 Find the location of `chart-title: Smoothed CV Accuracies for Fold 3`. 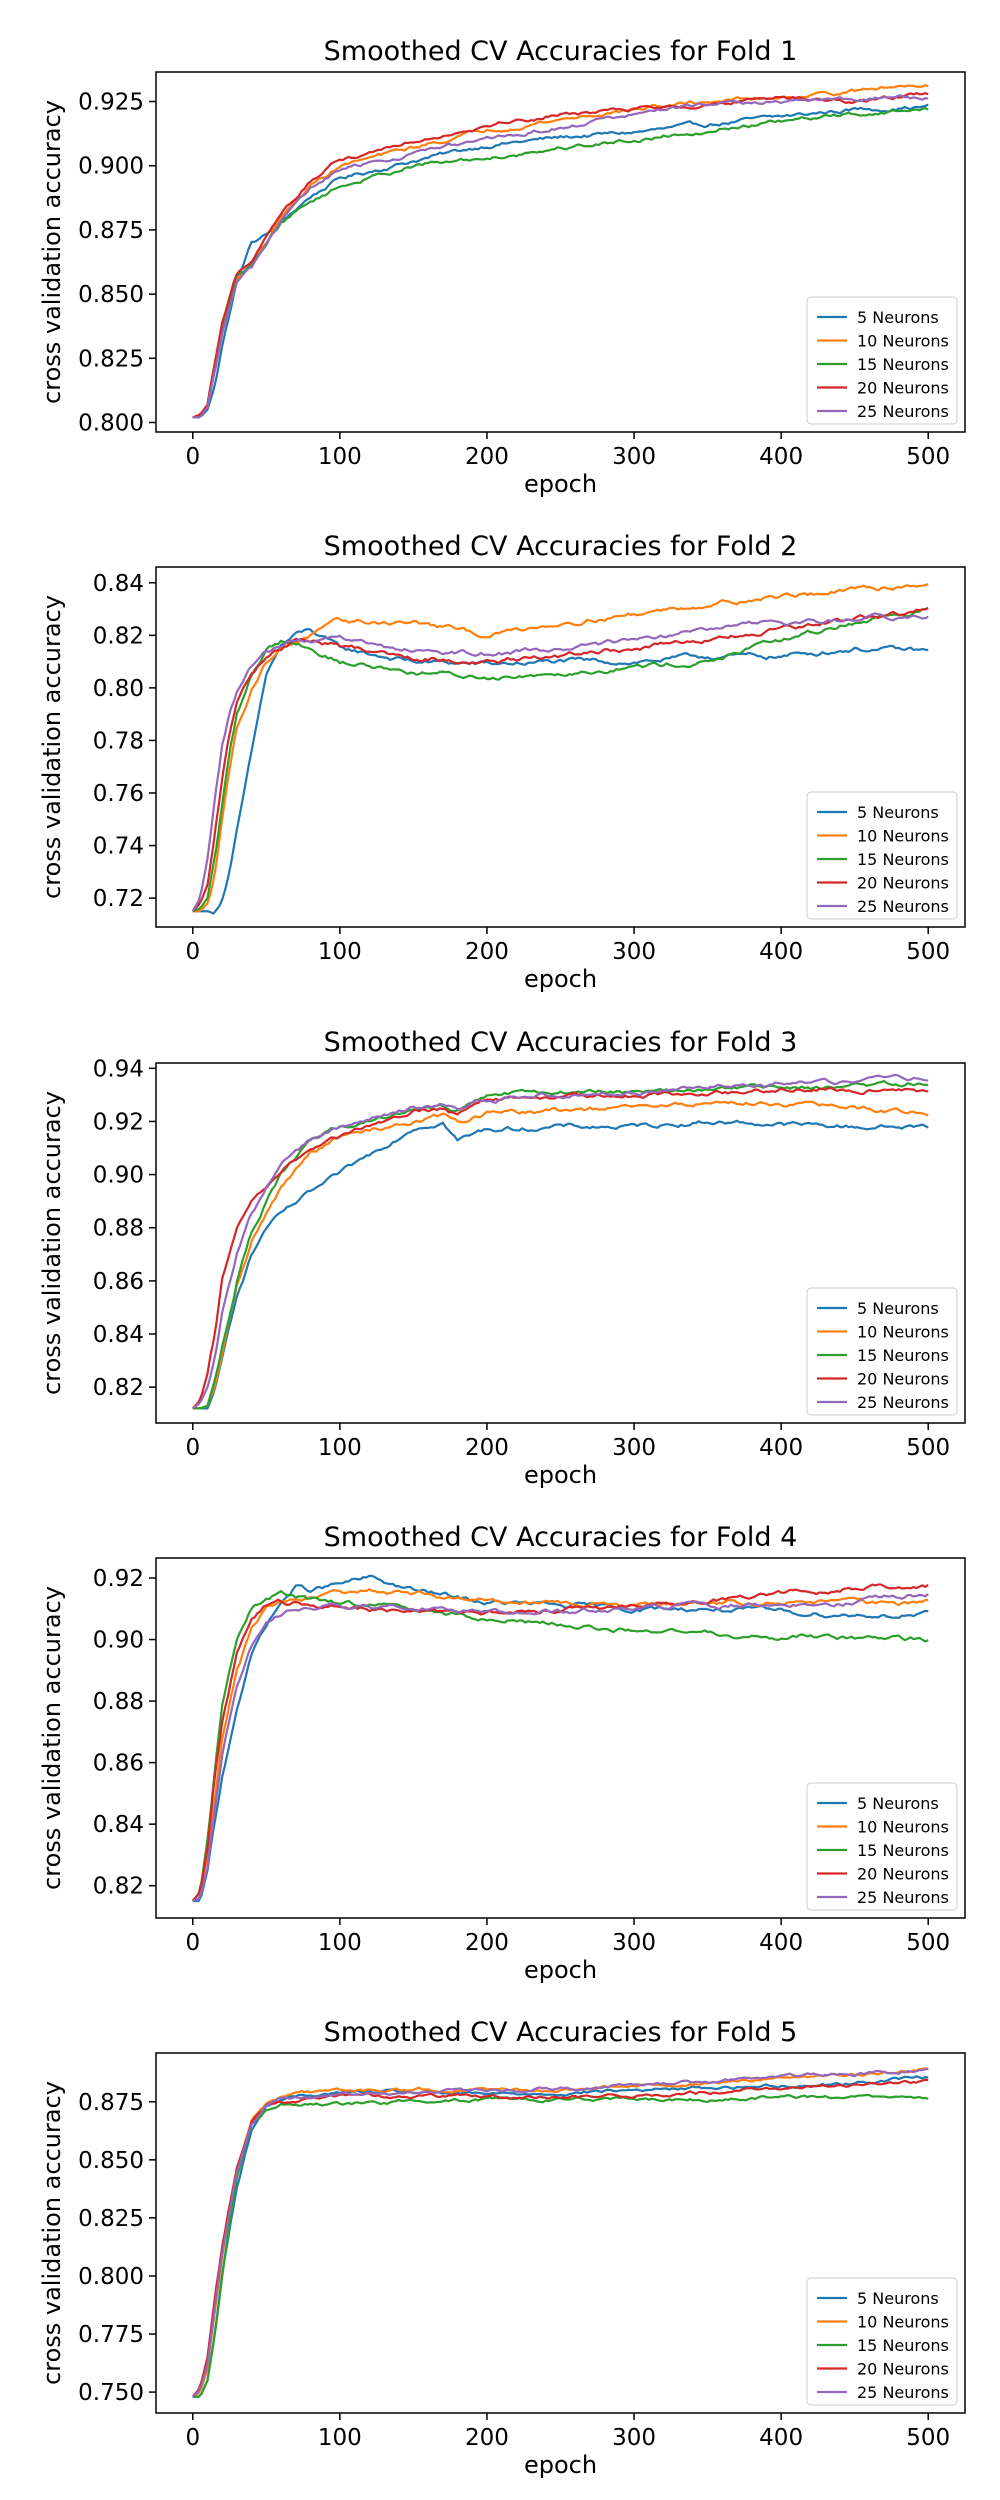

chart-title: Smoothed CV Accuracies for Fold 3 is located at coordinates (561, 1042).